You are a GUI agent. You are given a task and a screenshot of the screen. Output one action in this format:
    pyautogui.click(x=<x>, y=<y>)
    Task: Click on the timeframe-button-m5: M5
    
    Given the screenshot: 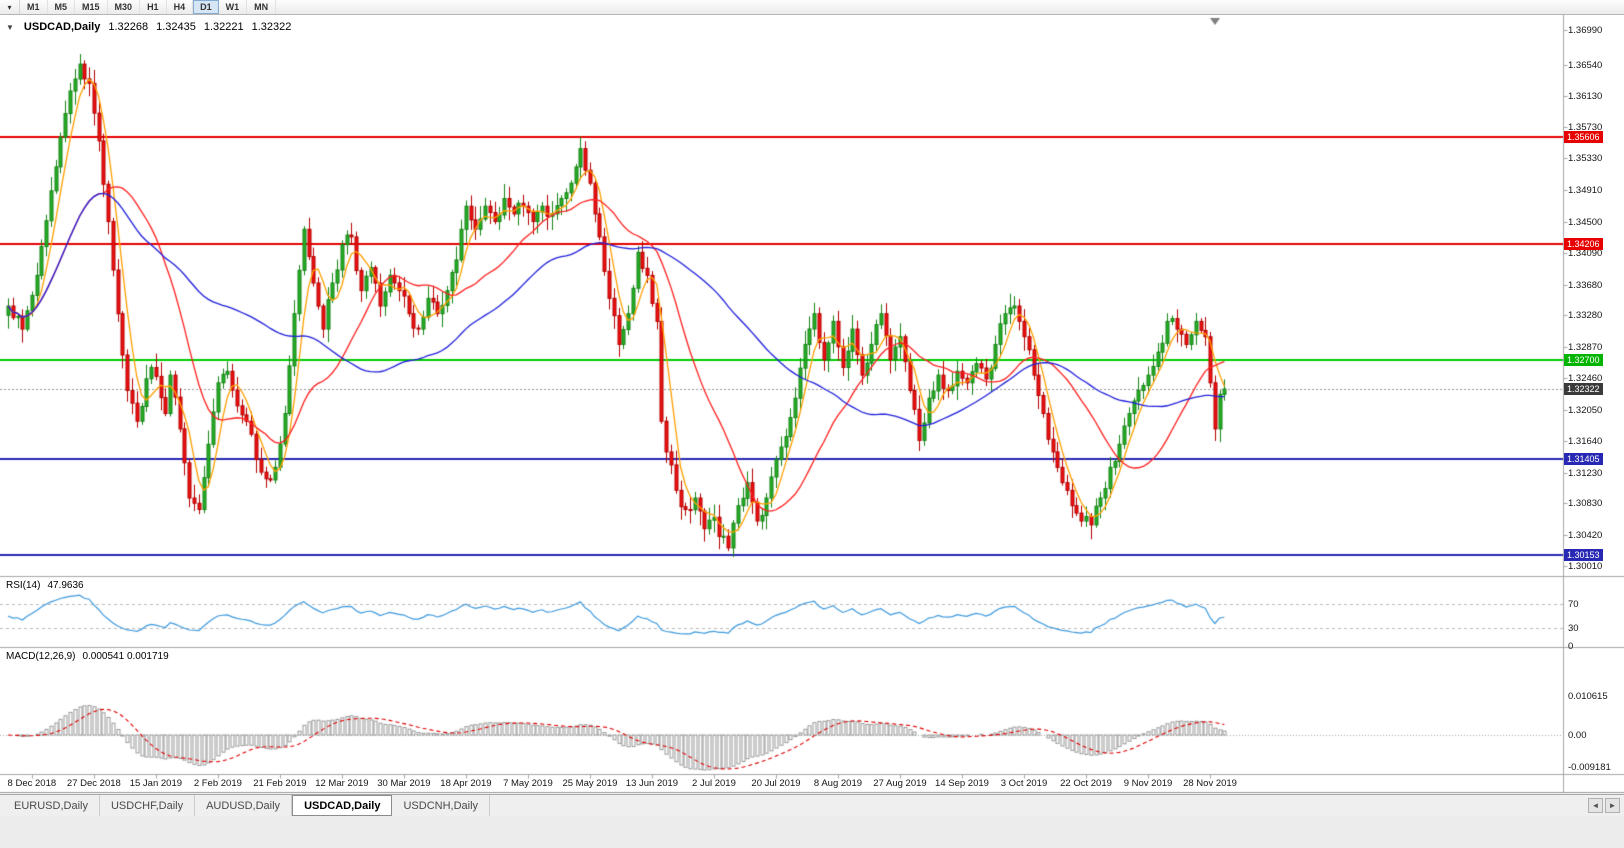 What is the action you would take?
    pyautogui.click(x=62, y=7)
    